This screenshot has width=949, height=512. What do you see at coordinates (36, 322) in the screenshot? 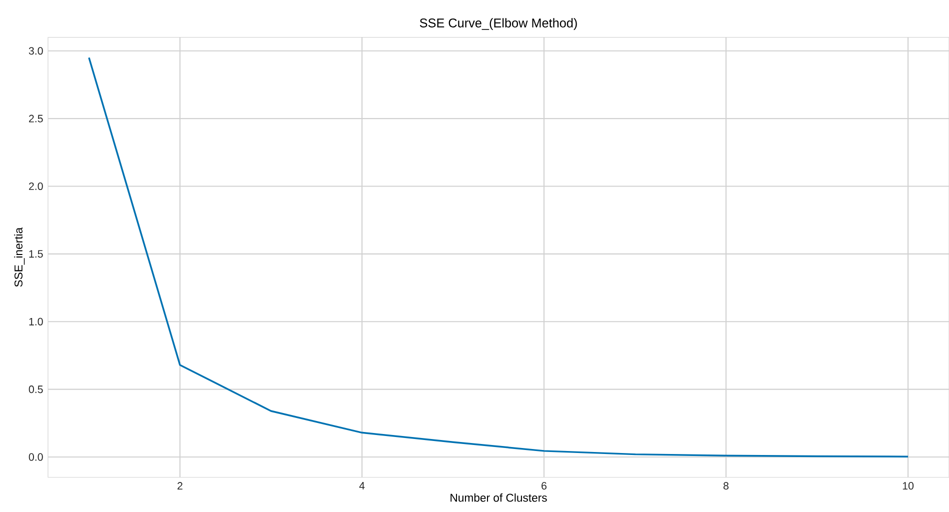
I see `y-tick-label: 1.0` at bounding box center [36, 322].